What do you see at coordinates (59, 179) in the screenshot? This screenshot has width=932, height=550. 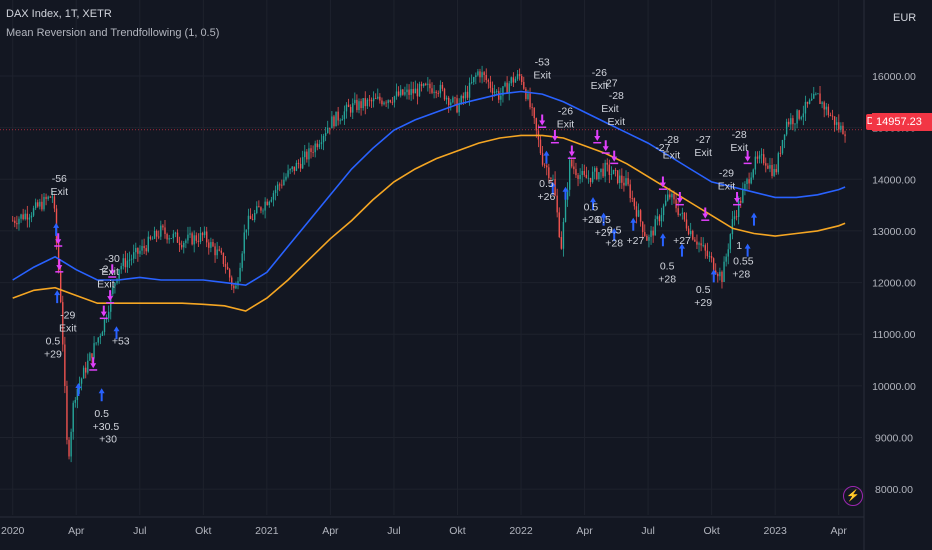 I see `trade-label: -56` at bounding box center [59, 179].